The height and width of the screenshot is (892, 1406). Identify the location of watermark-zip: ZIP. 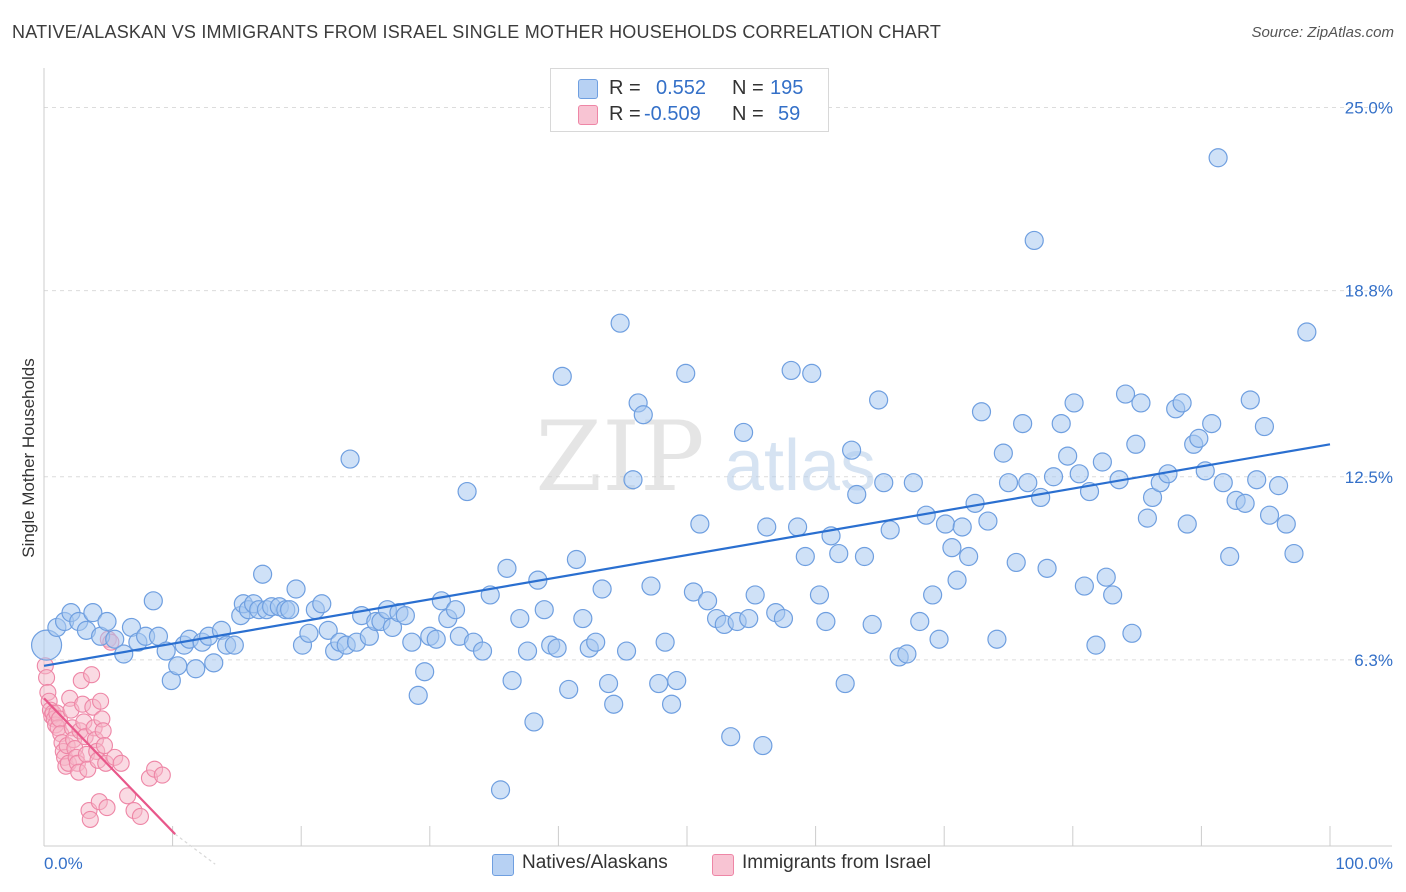
(619, 457).